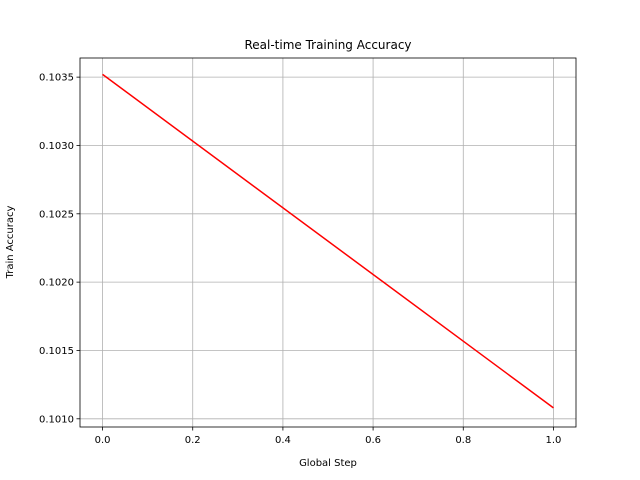  Describe the element at coordinates (193, 440) in the screenshot. I see `x-tick-label: 0.2` at that location.